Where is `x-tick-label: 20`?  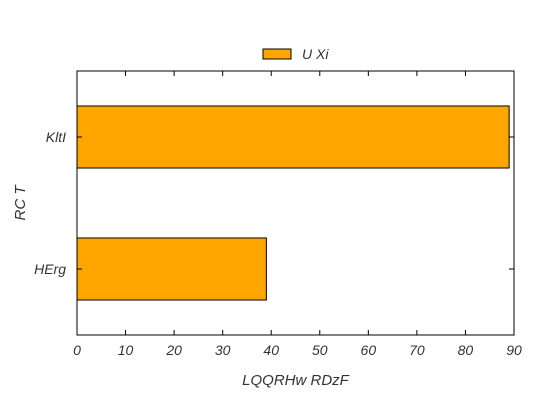 x-tick-label: 20 is located at coordinates (173, 350).